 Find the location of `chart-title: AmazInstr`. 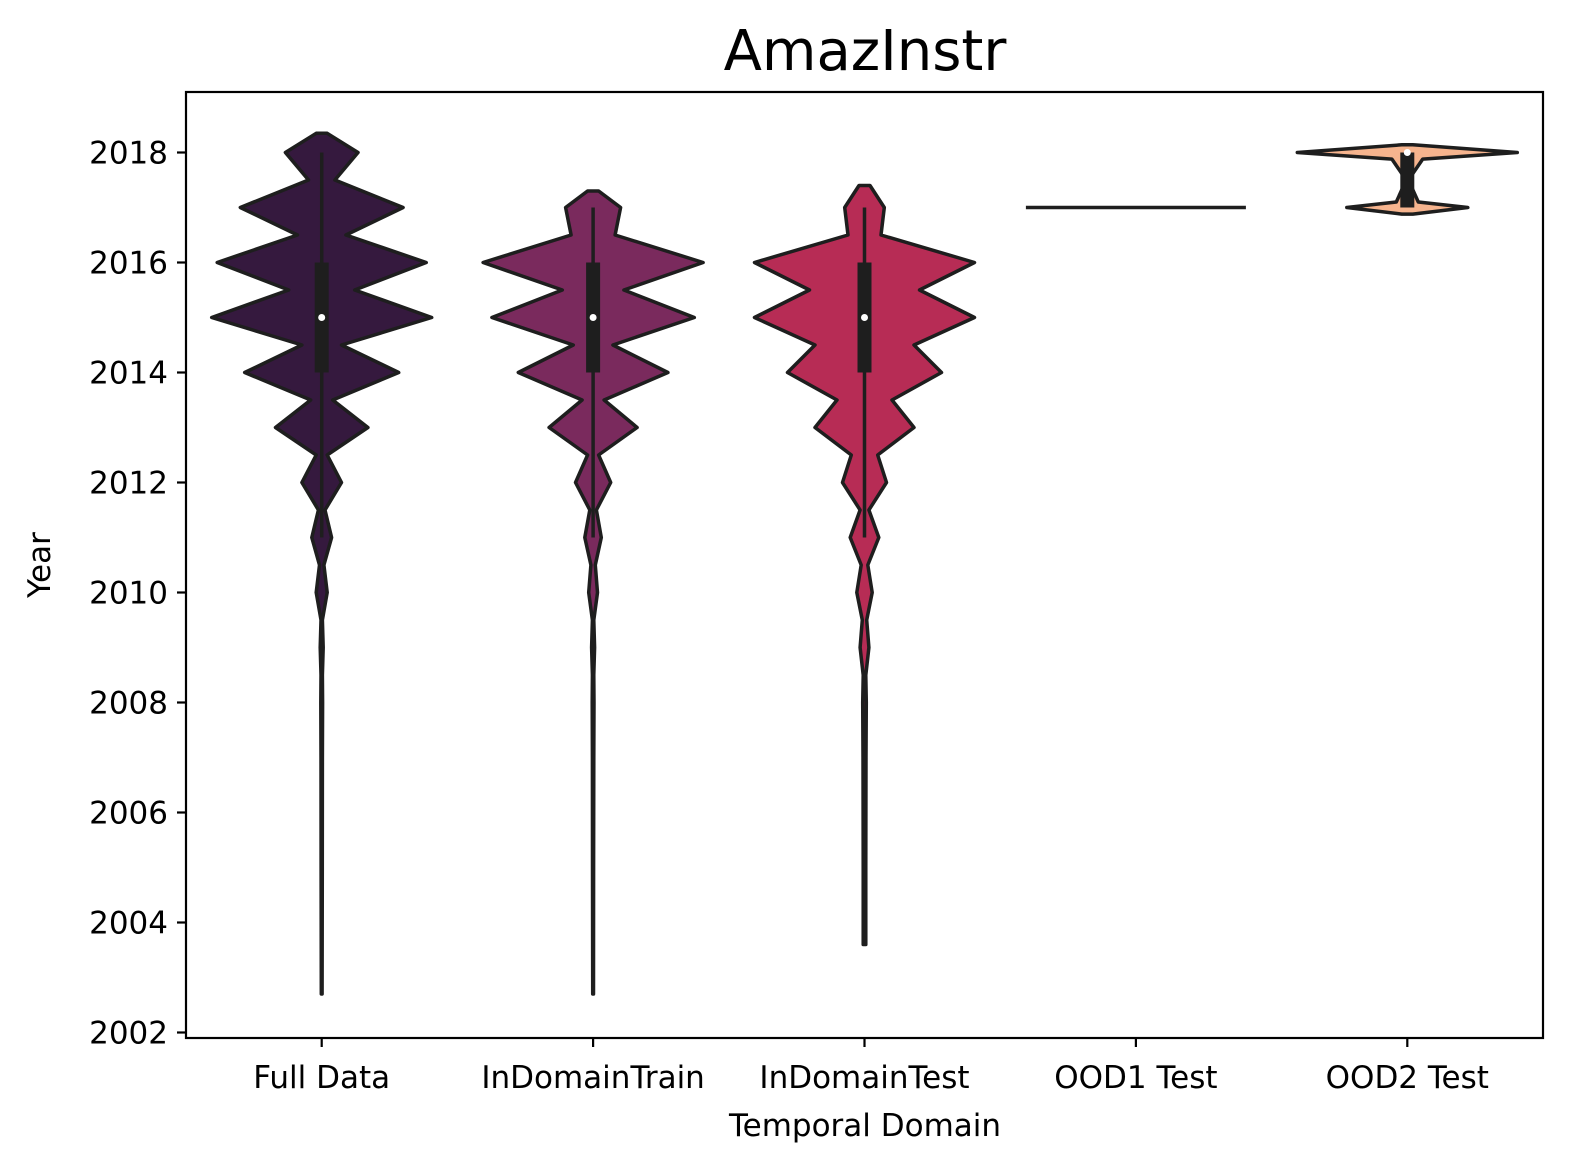

chart-title: AmazInstr is located at coordinates (866, 51).